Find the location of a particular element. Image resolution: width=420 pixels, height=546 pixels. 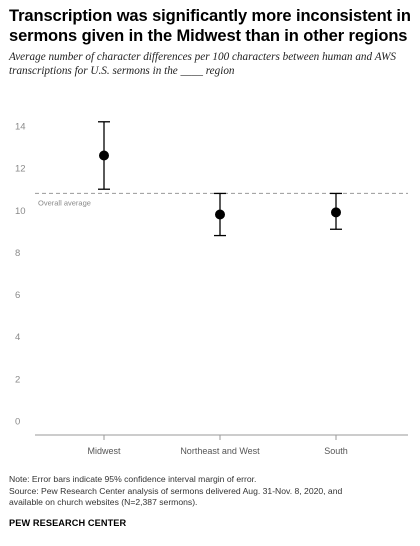

x-category-label: Northeast and West is located at coordinates (220, 451).